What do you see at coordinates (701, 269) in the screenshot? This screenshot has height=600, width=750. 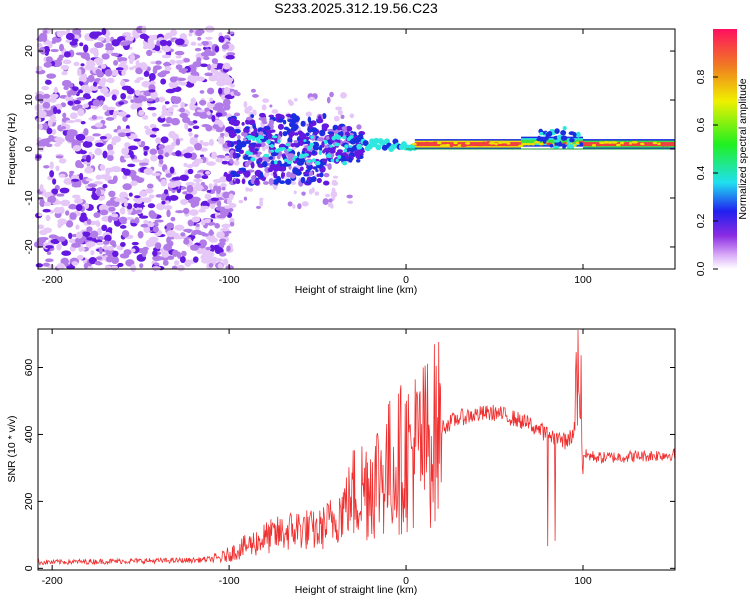 I see `colorbar-tick-label: 0.0` at bounding box center [701, 269].